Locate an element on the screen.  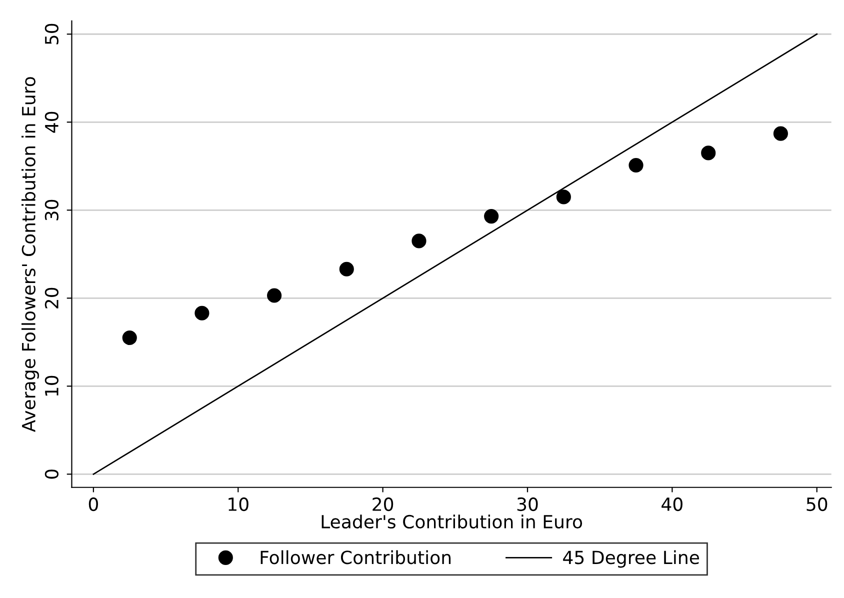
y-tick-label: 10 is located at coordinates (51, 386).